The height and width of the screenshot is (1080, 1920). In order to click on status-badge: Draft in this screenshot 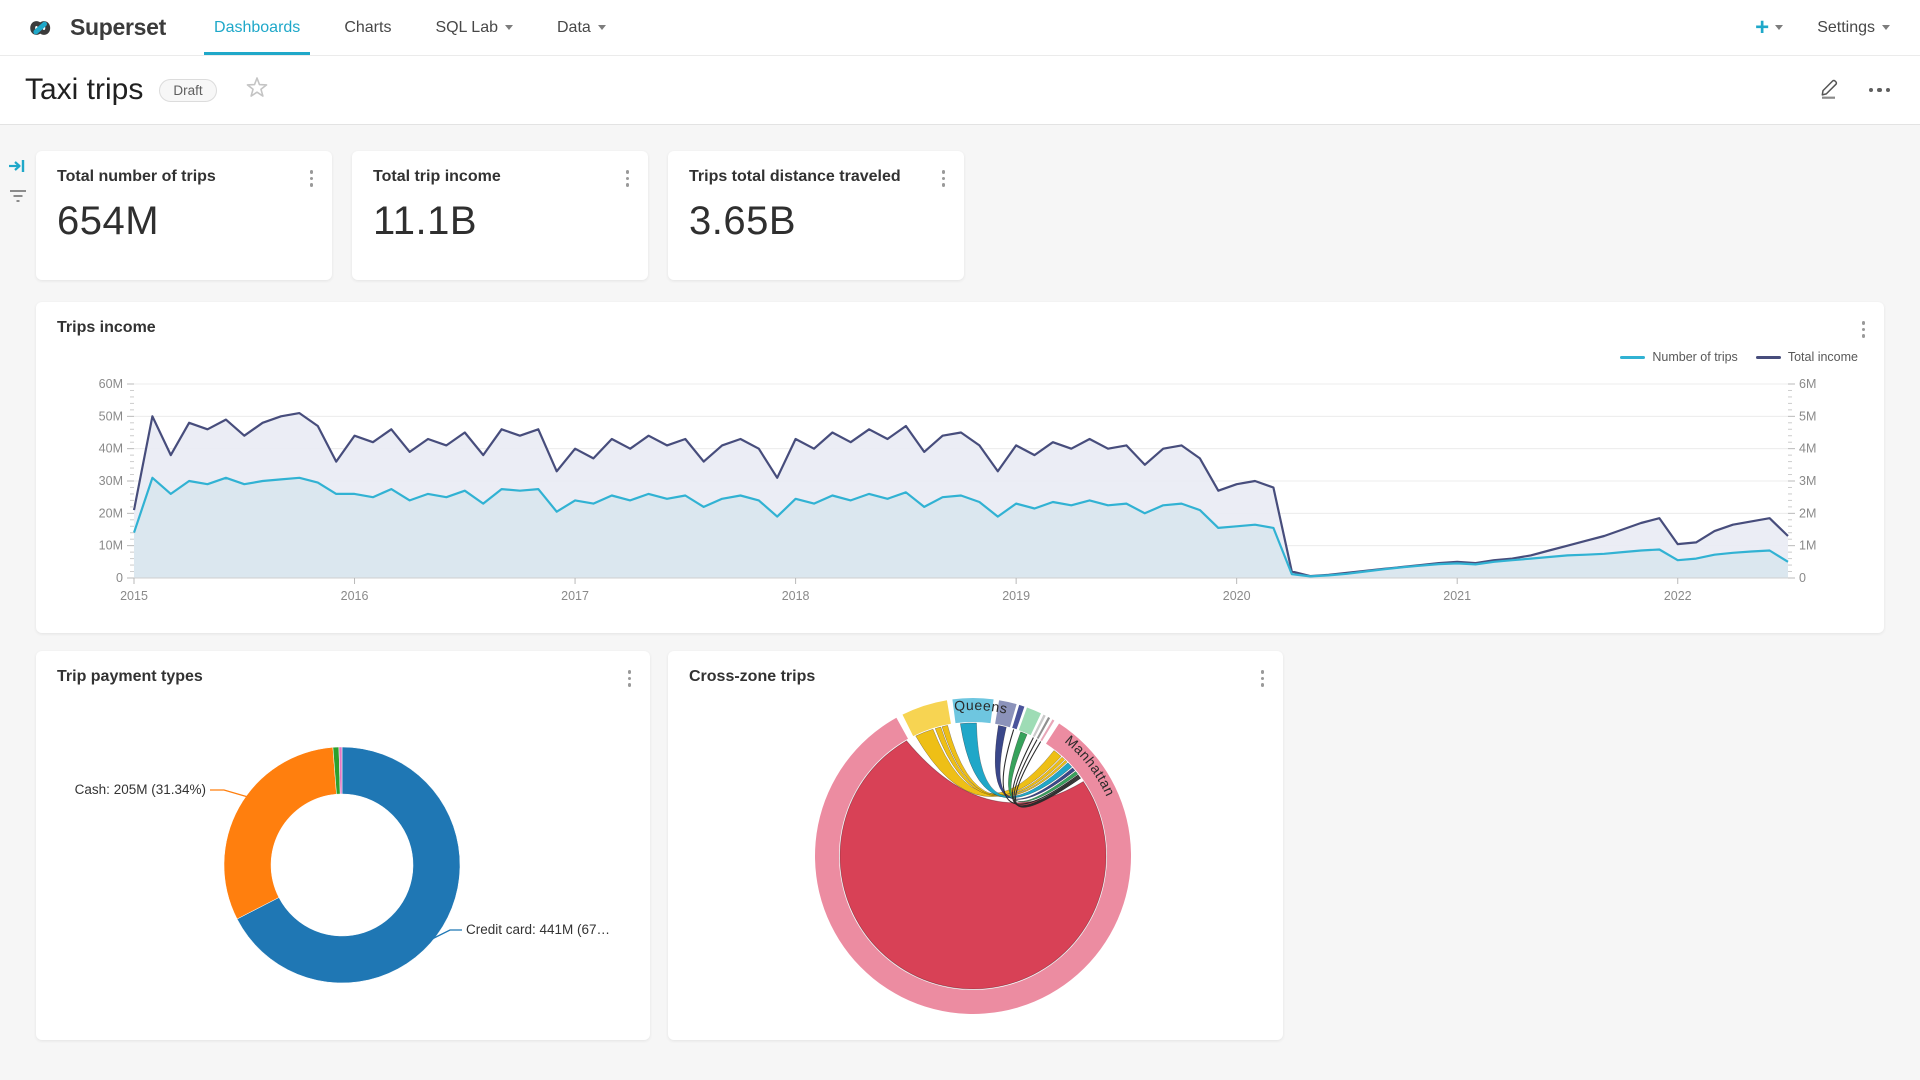, I will do `click(188, 90)`.